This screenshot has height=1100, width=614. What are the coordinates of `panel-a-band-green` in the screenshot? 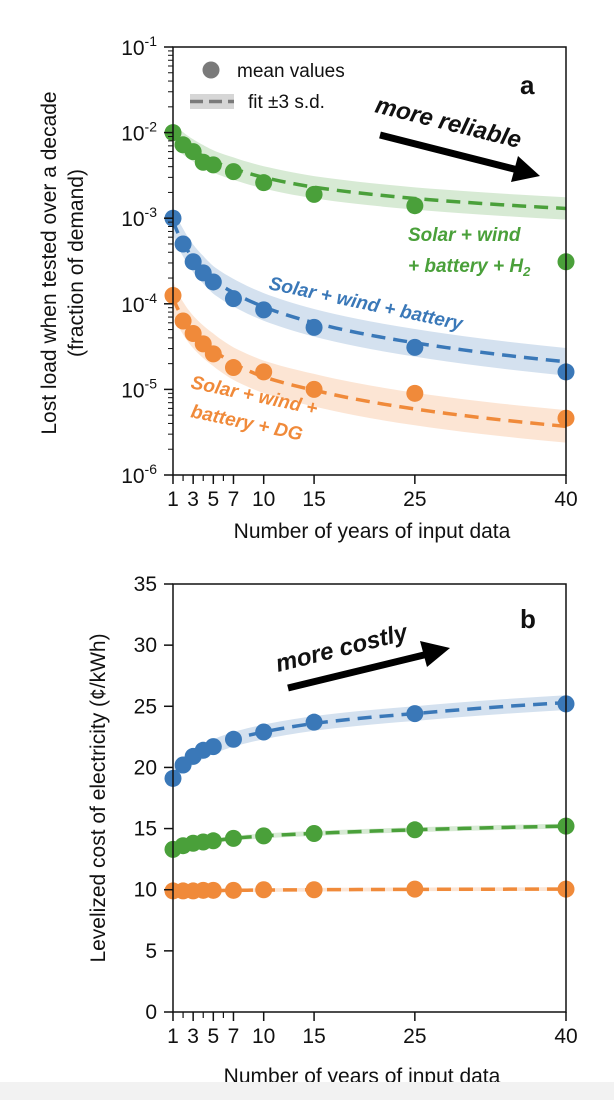 It's located at (369, 171).